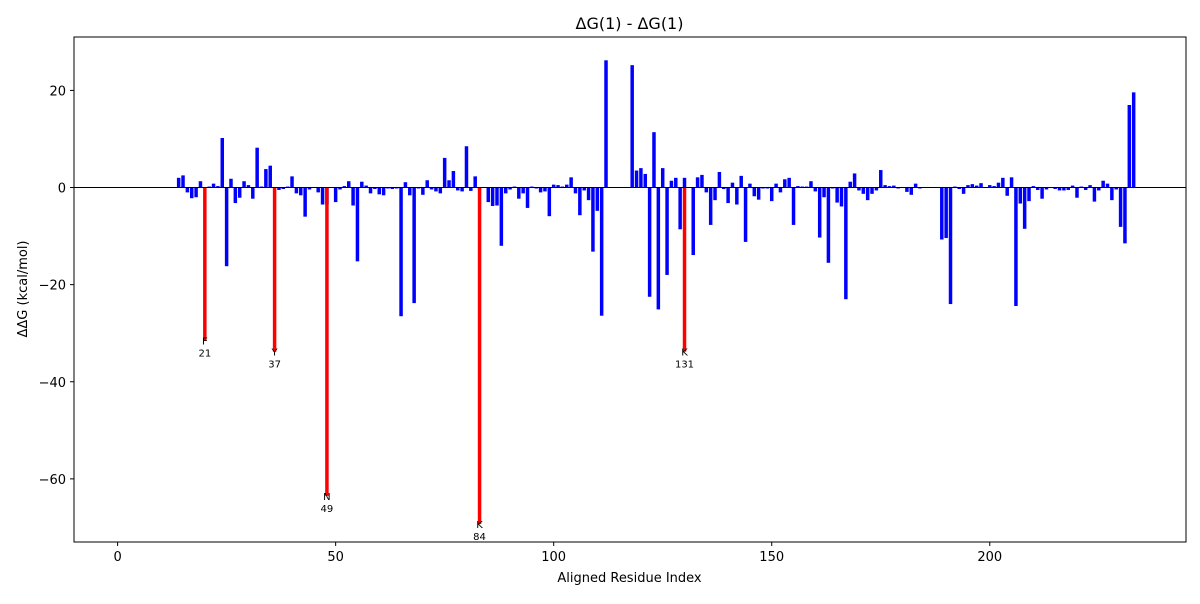 The width and height of the screenshot is (1200, 604). What do you see at coordinates (771, 557) in the screenshot?
I see `x-tick-label: 150` at bounding box center [771, 557].